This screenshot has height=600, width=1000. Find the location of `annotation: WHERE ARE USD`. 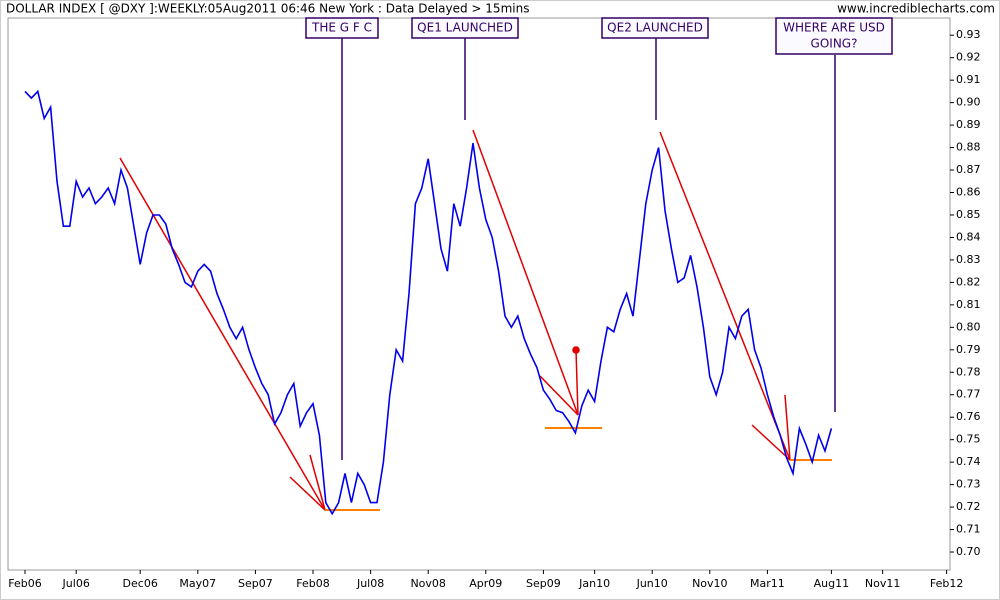

annotation: WHERE ARE USD is located at coordinates (834, 28).